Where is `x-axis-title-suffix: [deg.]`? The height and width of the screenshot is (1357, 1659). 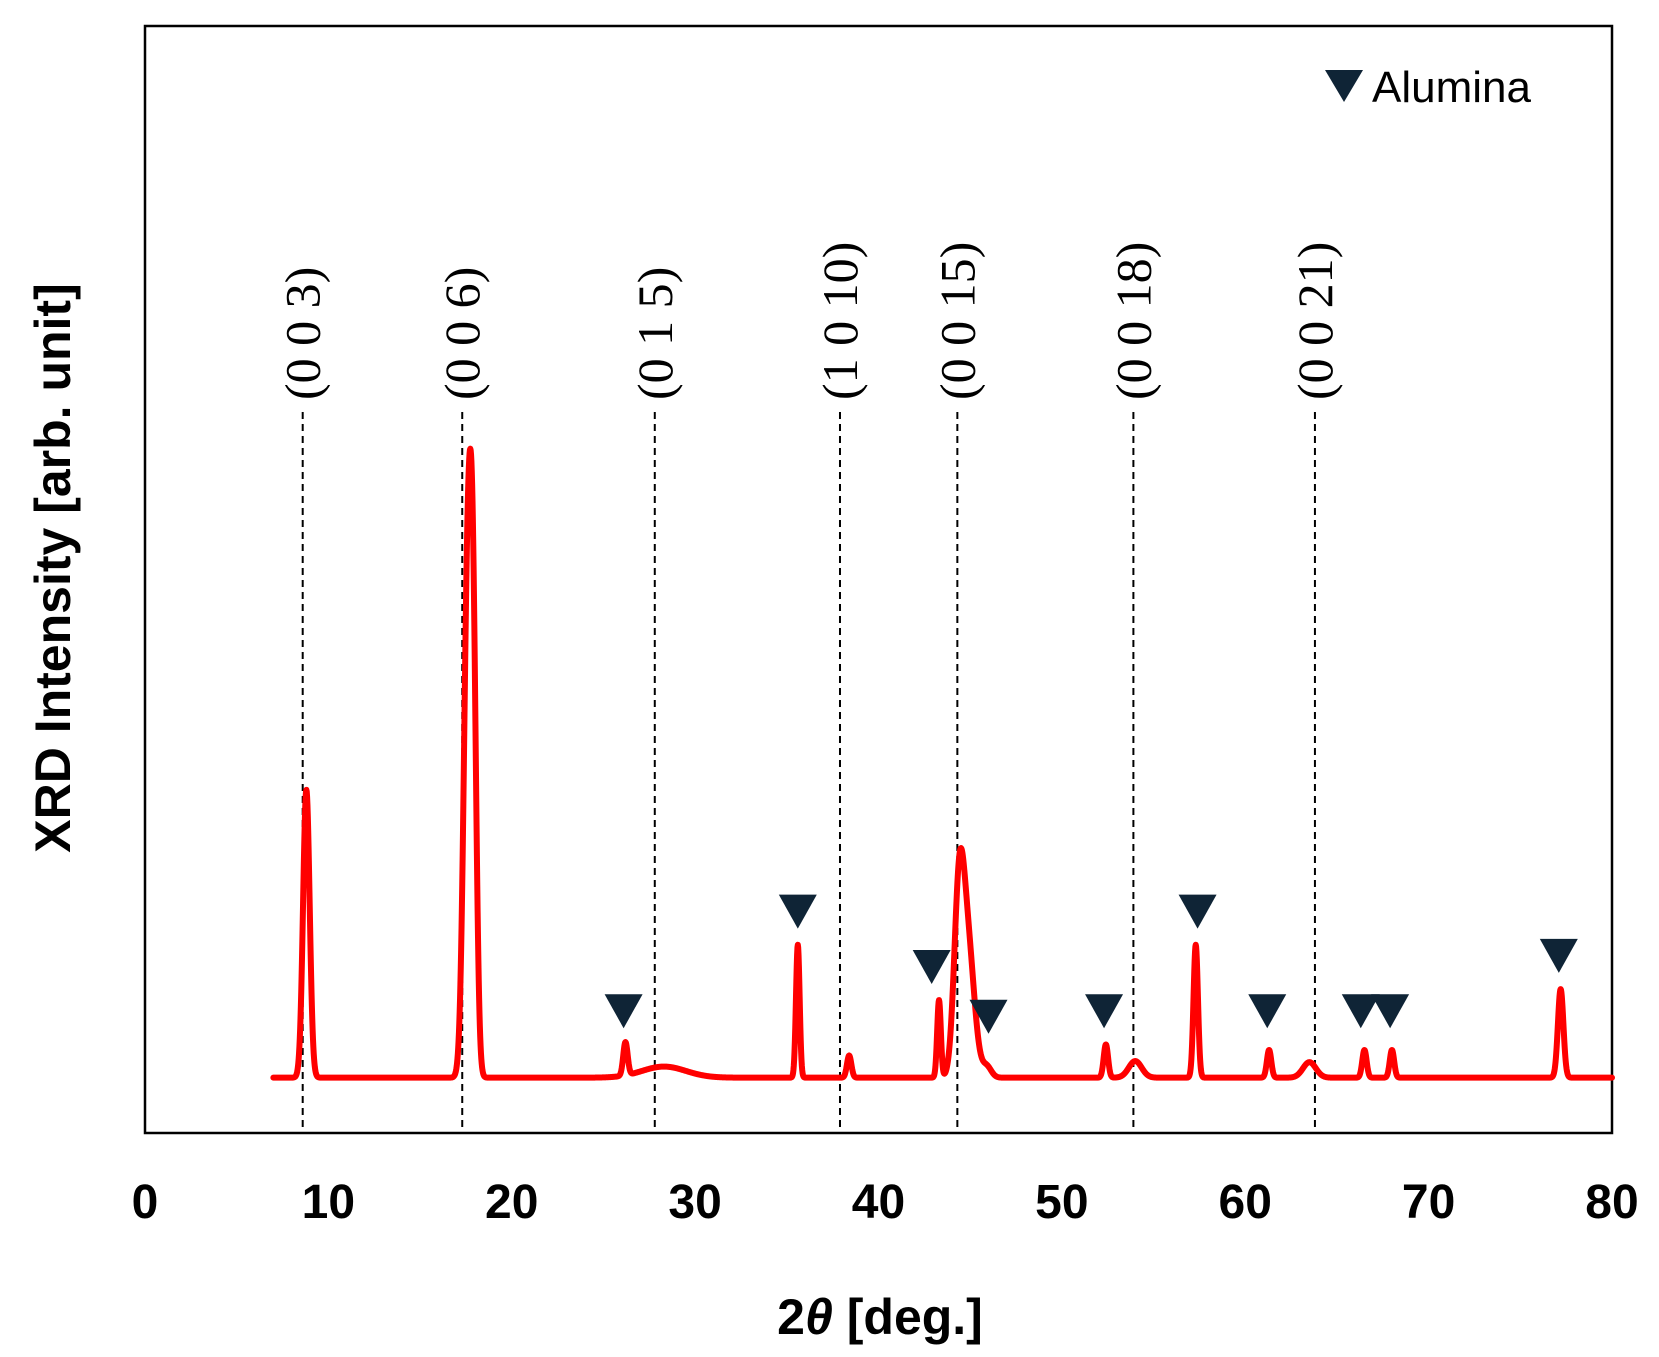 x-axis-title-suffix: [deg.] is located at coordinates (908, 1317).